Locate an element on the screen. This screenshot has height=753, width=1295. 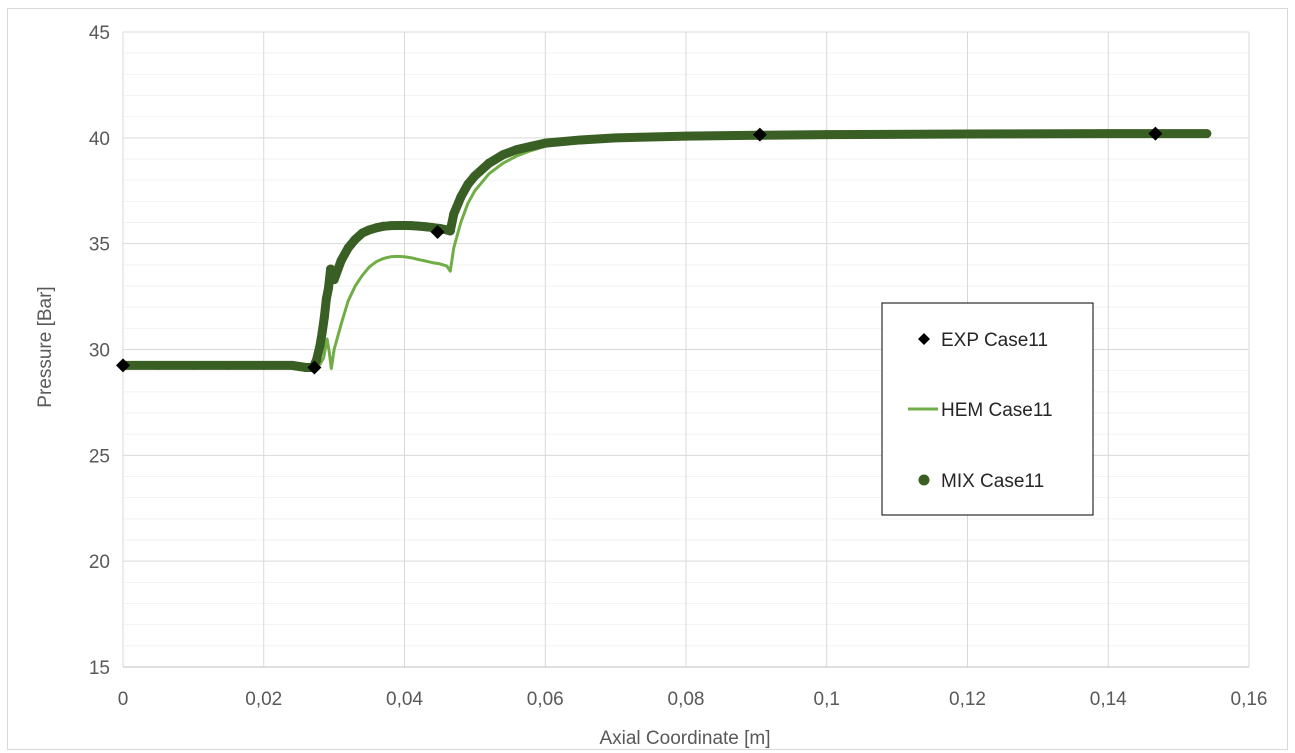
x-tick-label: 0 is located at coordinates (123, 699).